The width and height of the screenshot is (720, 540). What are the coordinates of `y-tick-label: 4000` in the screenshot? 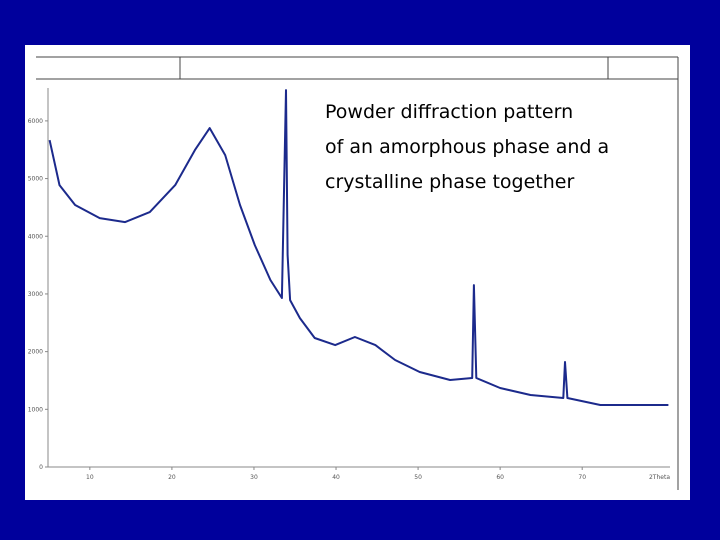 It's located at (35, 236).